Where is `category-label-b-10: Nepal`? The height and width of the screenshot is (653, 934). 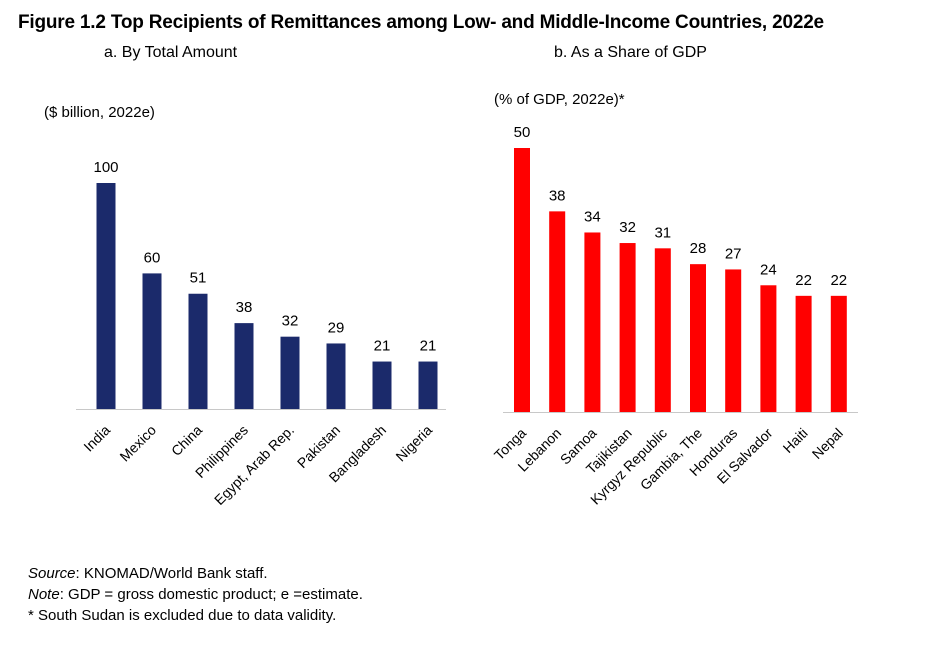
category-label-b-10: Nepal is located at coordinates (827, 443).